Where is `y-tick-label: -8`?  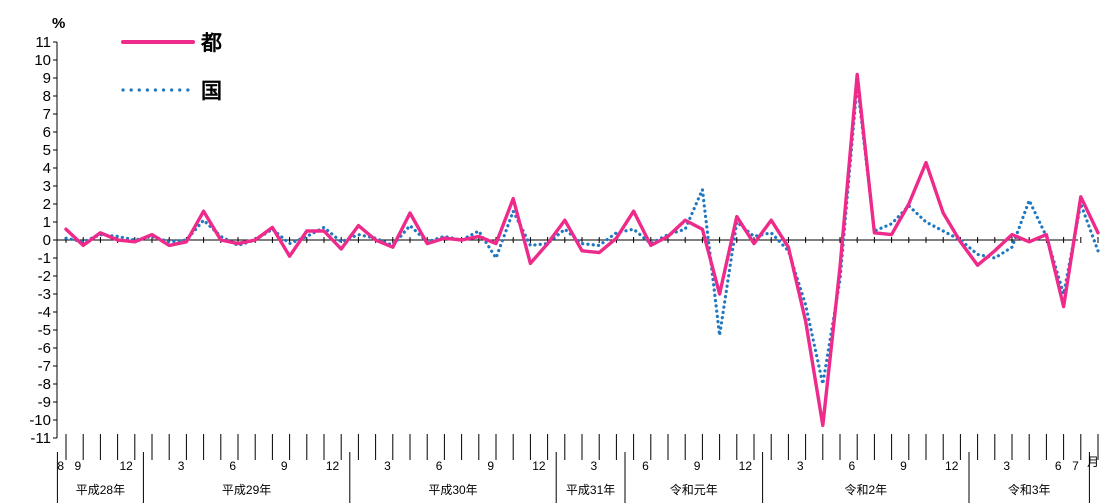 y-tick-label: -8 is located at coordinates (44, 384).